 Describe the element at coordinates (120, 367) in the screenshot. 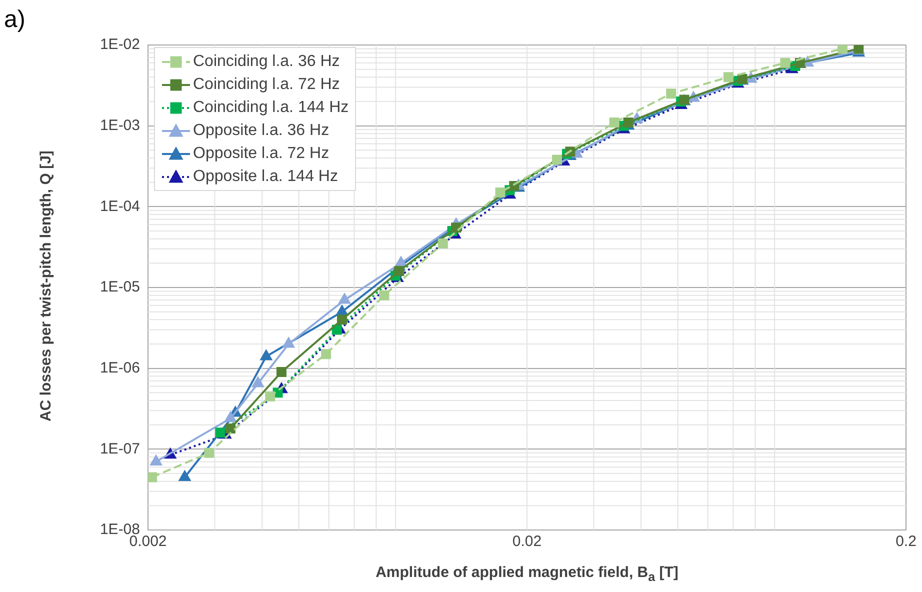

I see `y-tick-label: 1E-06` at that location.